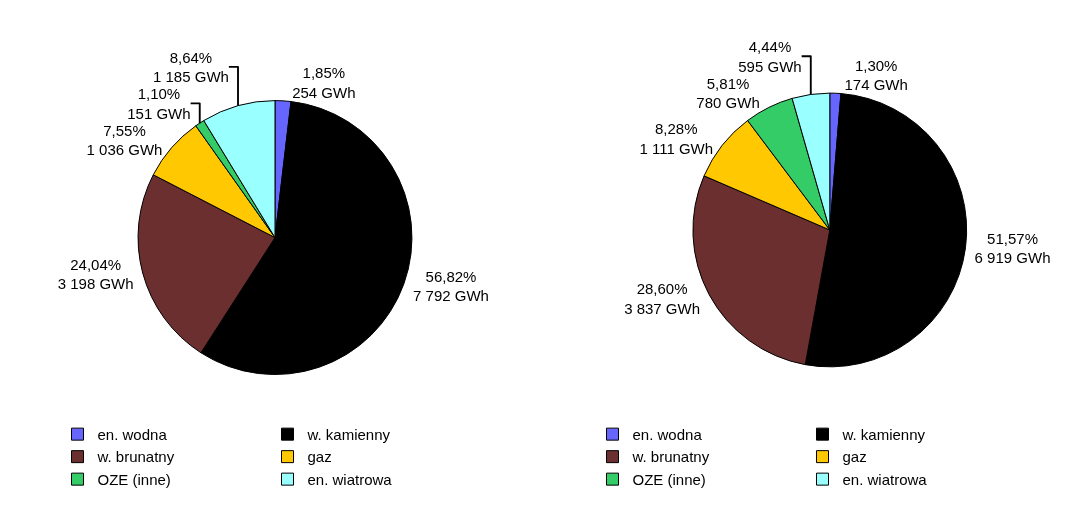 This screenshot has width=1070, height=506. I want to click on data-label: 5,81% 780 GWh, so click(728, 93).